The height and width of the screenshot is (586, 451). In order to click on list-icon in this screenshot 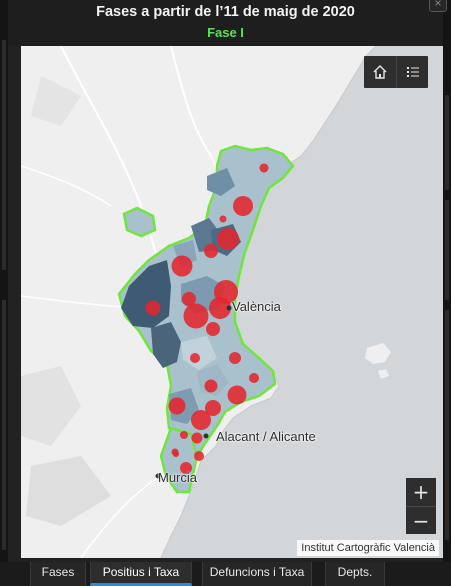, I will do `click(412, 72)`.